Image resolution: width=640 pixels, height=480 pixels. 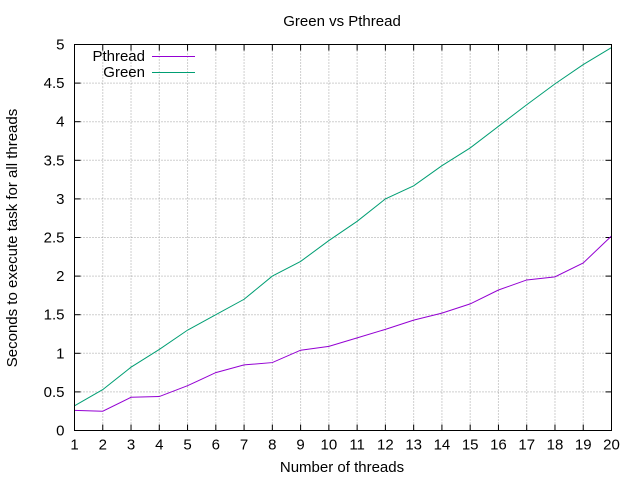 What do you see at coordinates (442, 445) in the screenshot?
I see `x-tick-label: 14` at bounding box center [442, 445].